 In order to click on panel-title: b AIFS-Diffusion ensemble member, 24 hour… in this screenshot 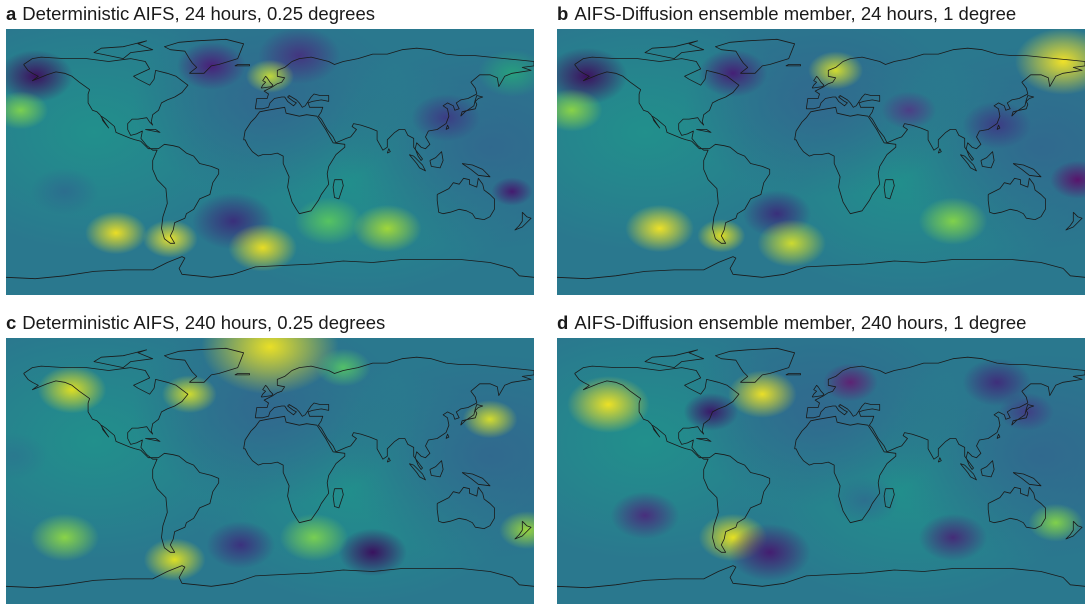, I will do `click(786, 14)`.